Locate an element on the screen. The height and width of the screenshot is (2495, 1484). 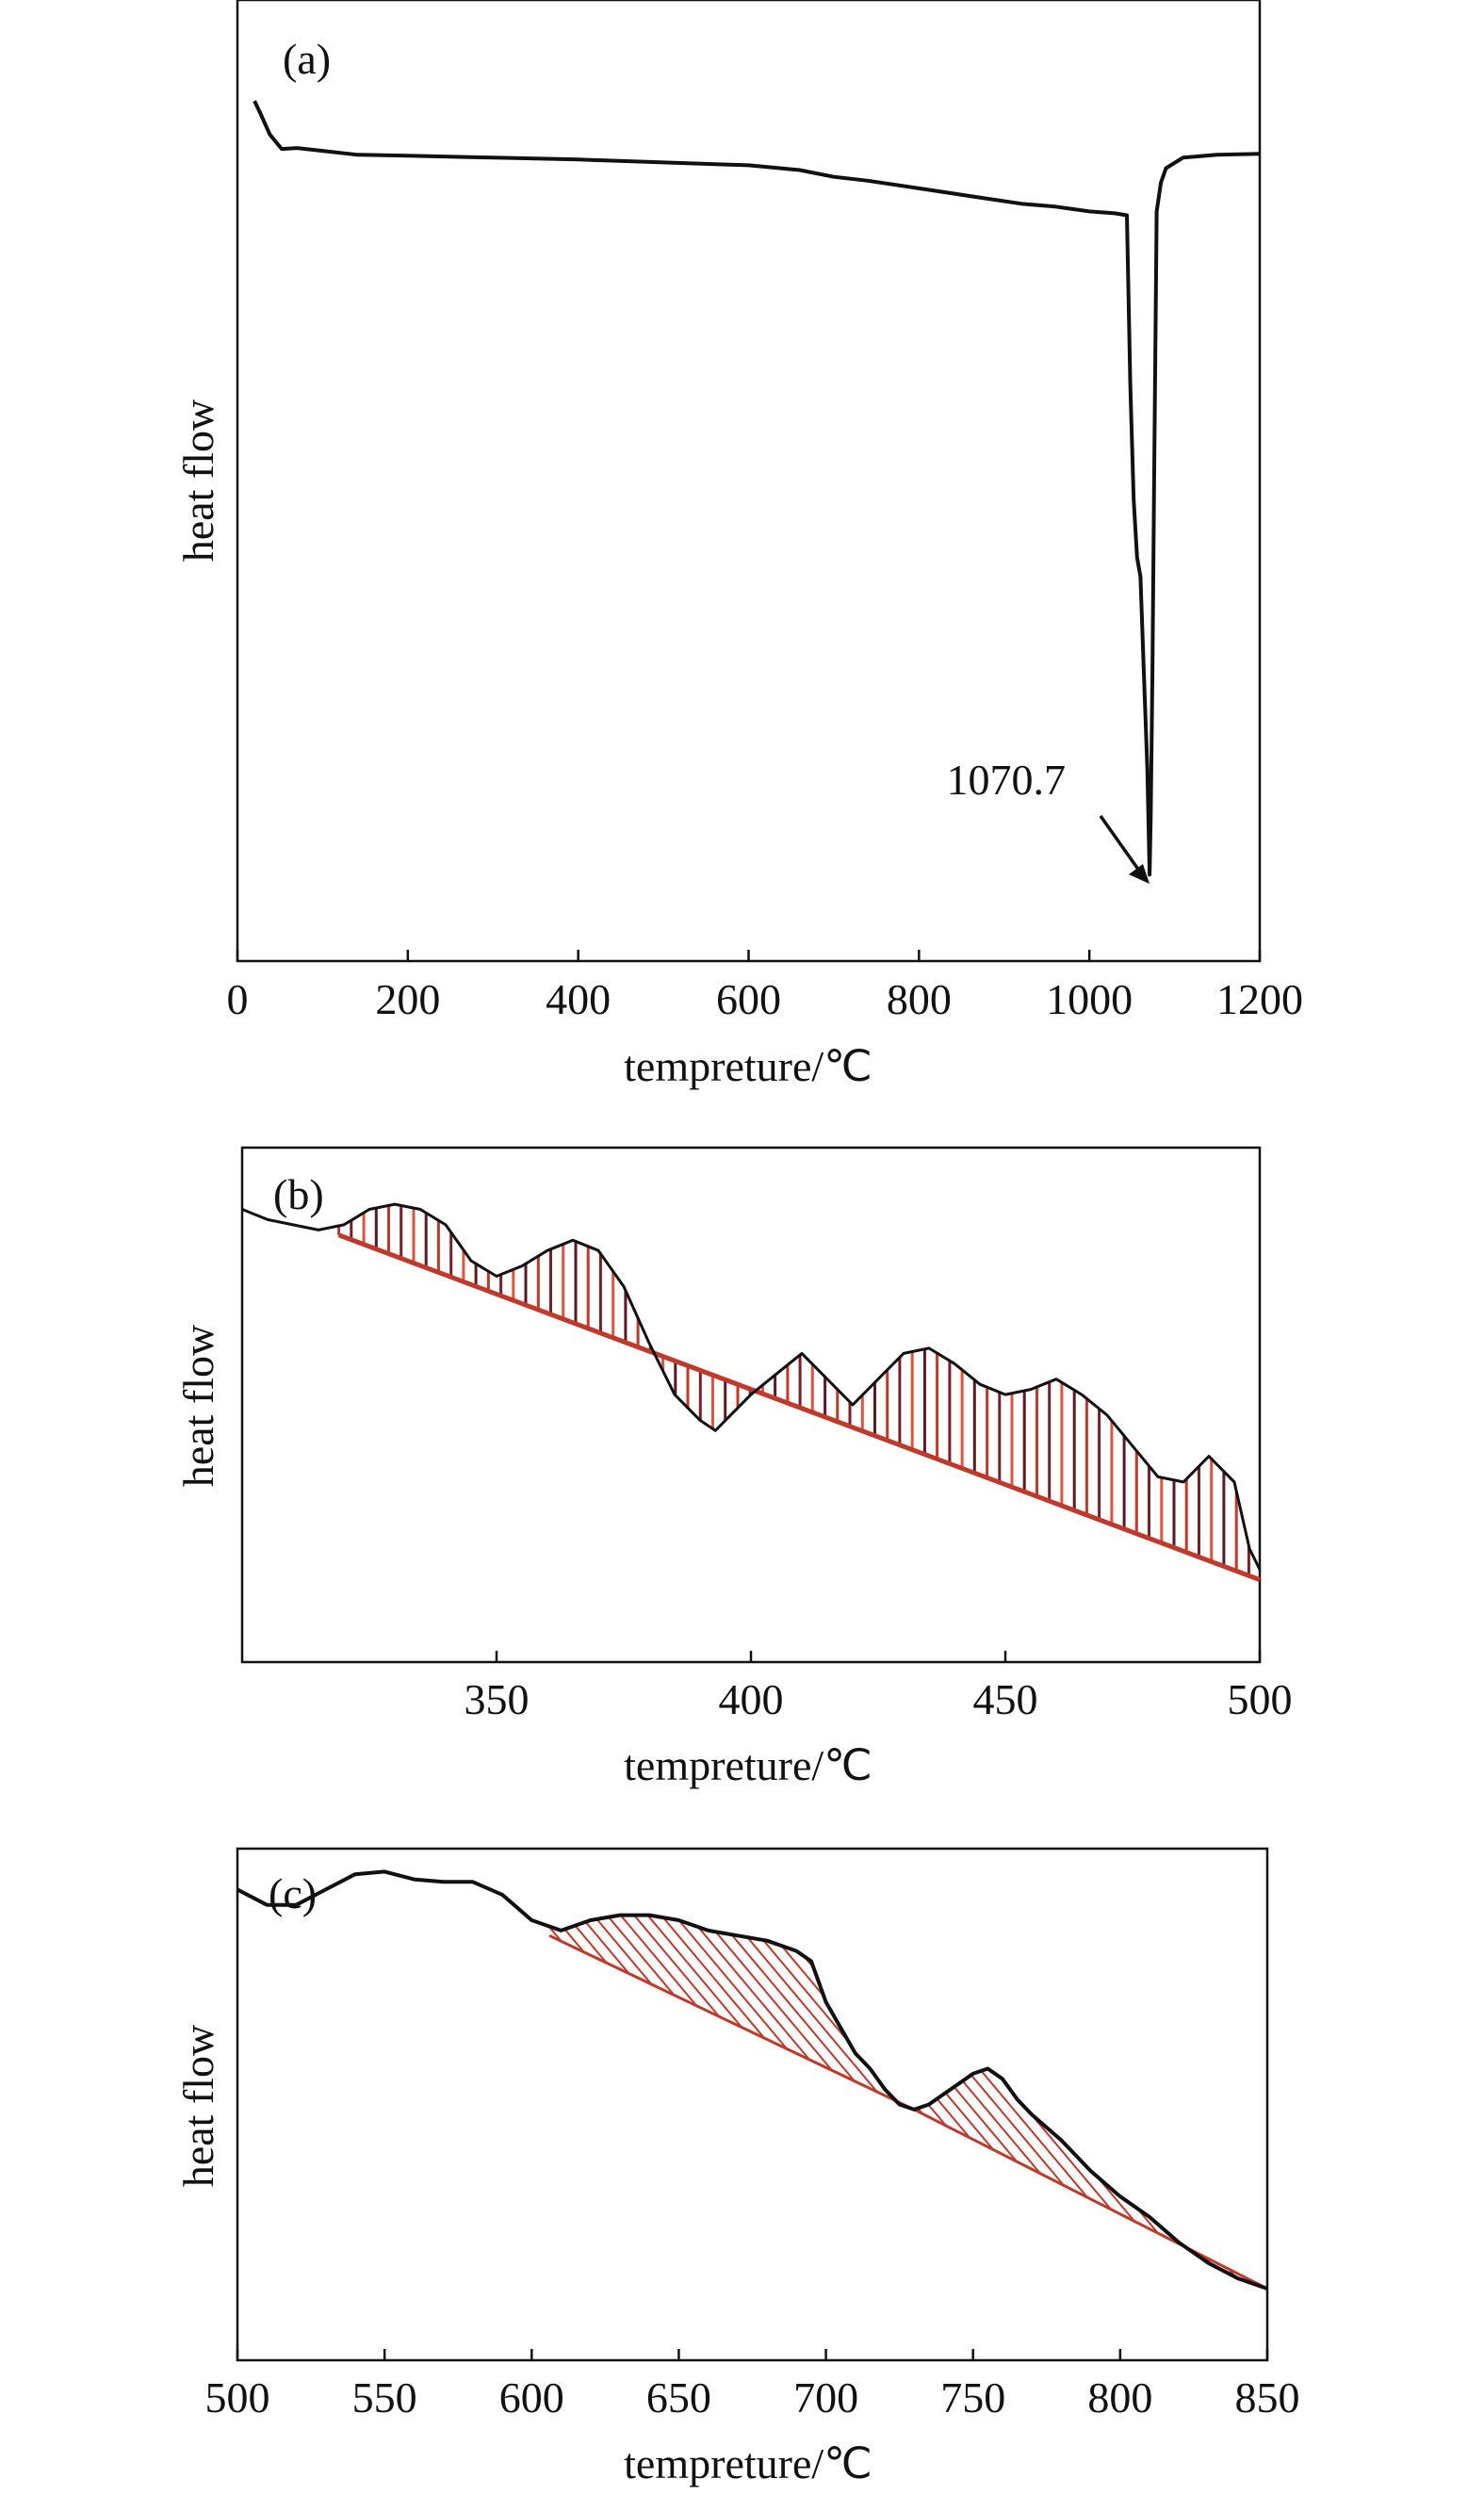
x-tick-label: 450 is located at coordinates (1005, 1699).